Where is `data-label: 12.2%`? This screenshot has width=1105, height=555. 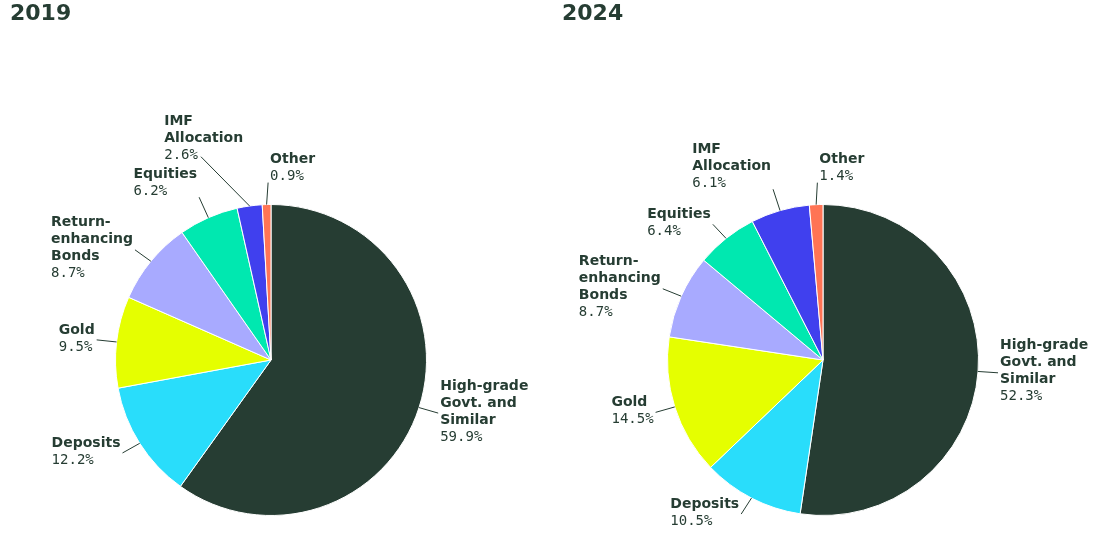
data-label: 12.2% is located at coordinates (73, 458).